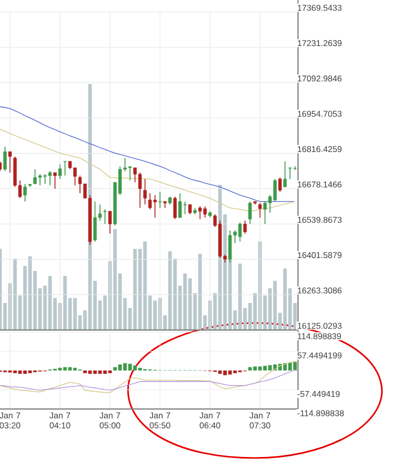 Image resolution: width=395 pixels, height=460 pixels. Describe the element at coordinates (320, 219) in the screenshot. I see `y-tick-label: 16539.8673` at that location.